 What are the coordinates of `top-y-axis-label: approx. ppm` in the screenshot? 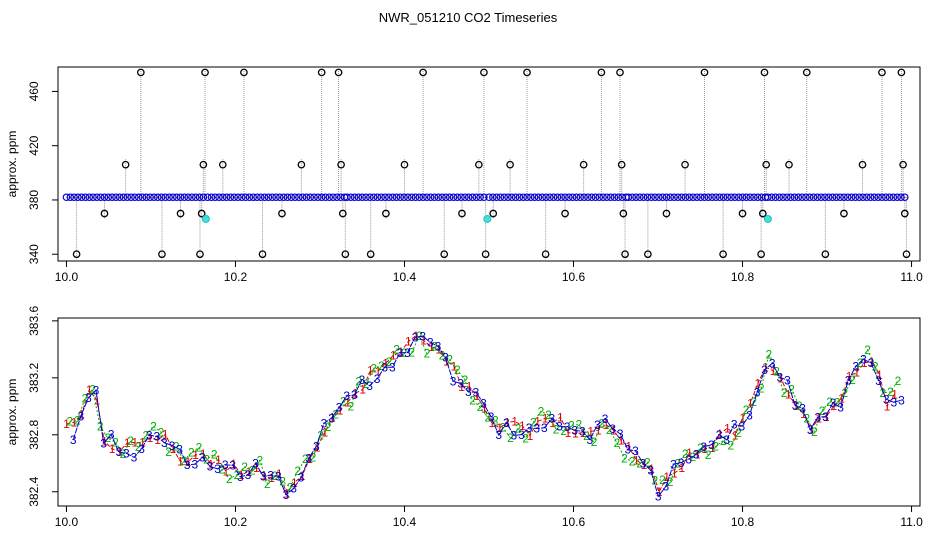 It's located at (12, 164).